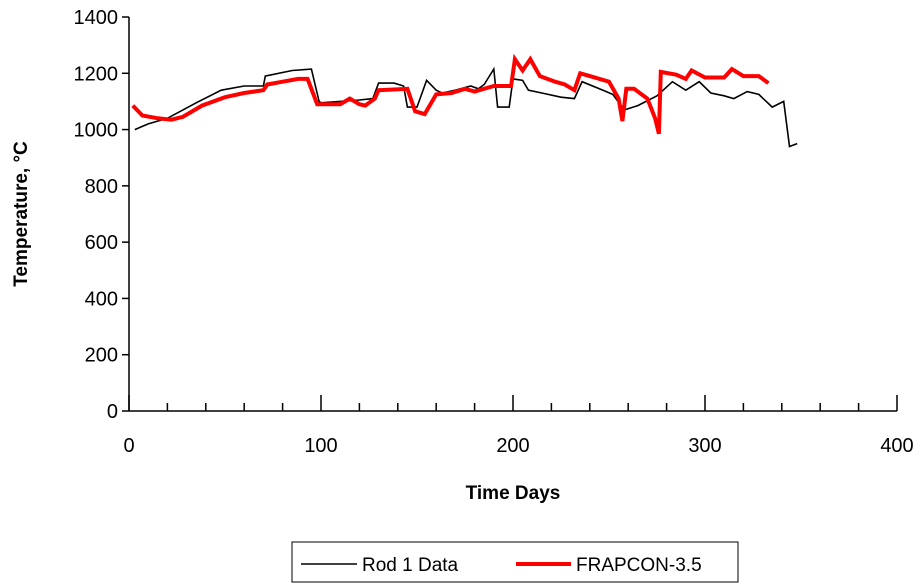 The height and width of the screenshot is (588, 921). I want to click on legend-box, so click(515, 562).